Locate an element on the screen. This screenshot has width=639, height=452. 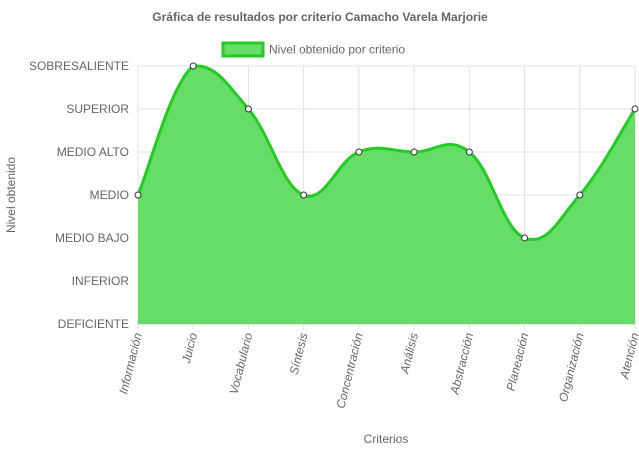
x-axis-title: Criterios is located at coordinates (386, 439).